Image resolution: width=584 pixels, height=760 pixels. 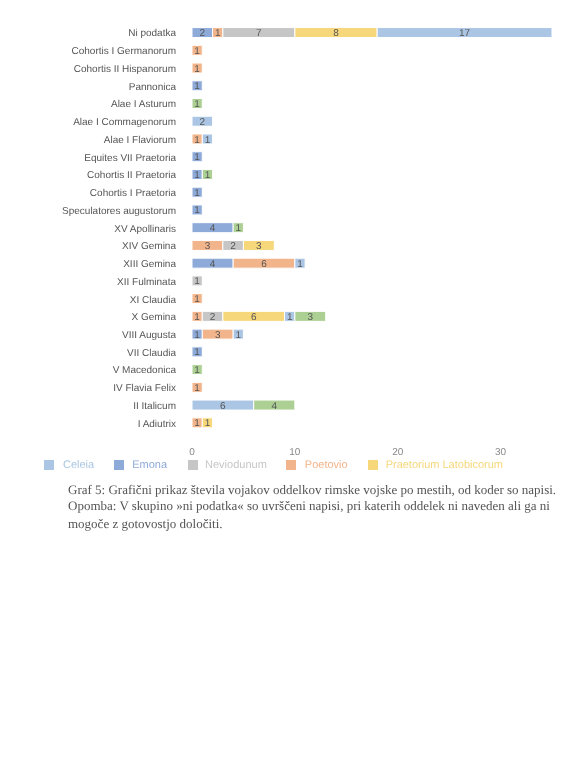 What do you see at coordinates (203, 121) in the screenshot?
I see `bar` at bounding box center [203, 121].